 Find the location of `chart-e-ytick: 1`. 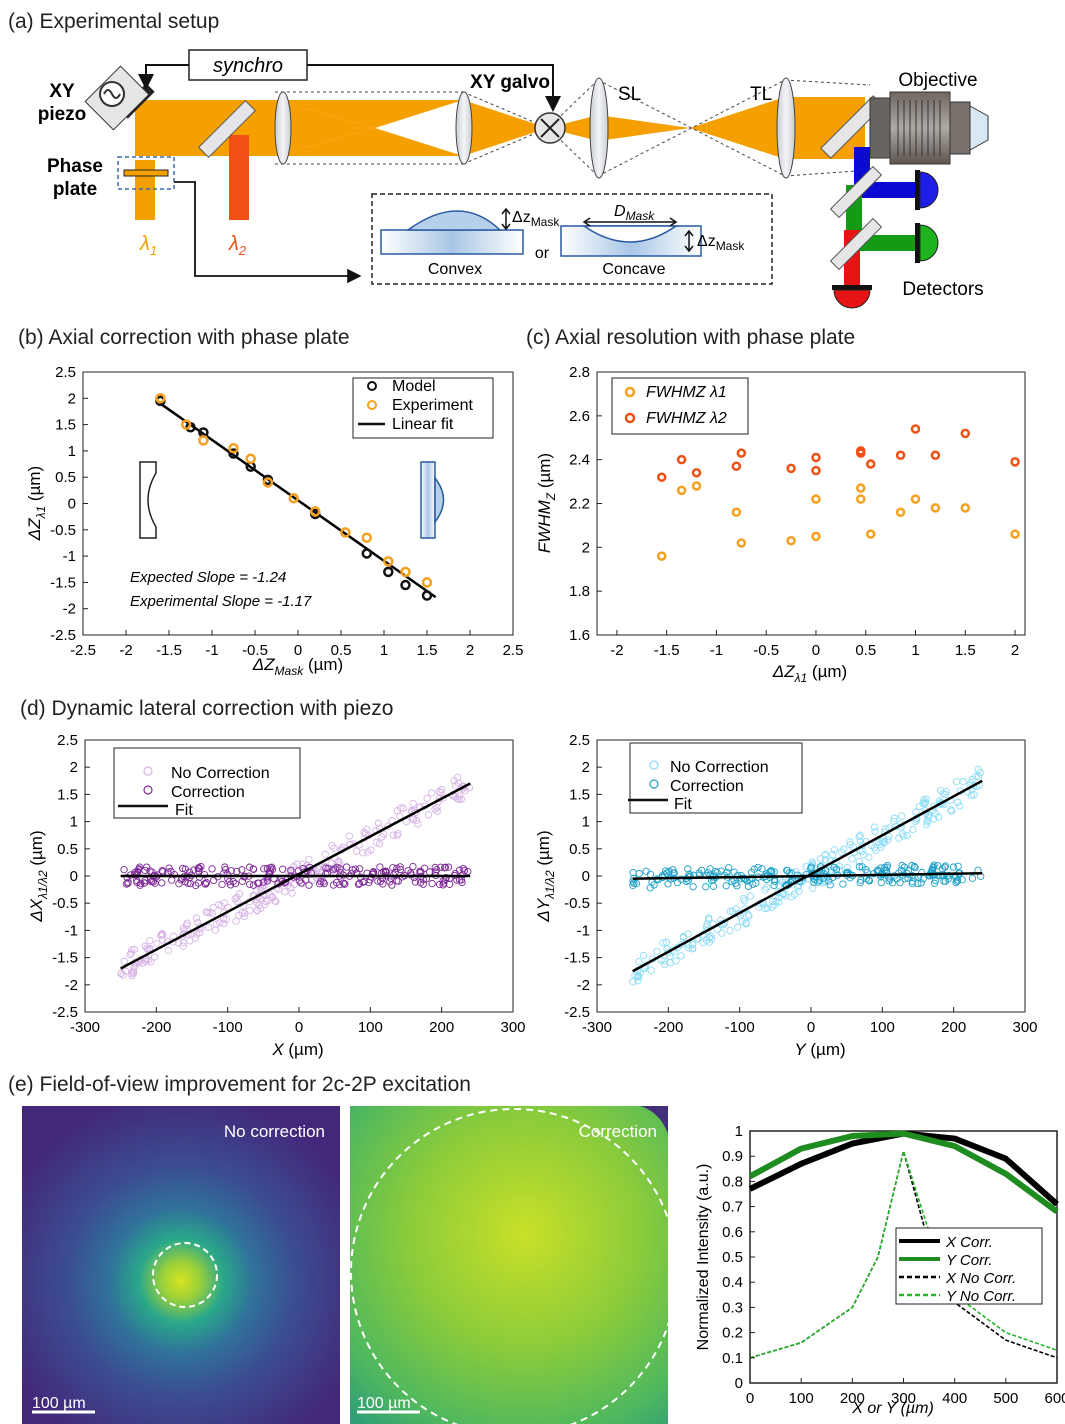

chart-e-ytick: 1 is located at coordinates (739, 1131).